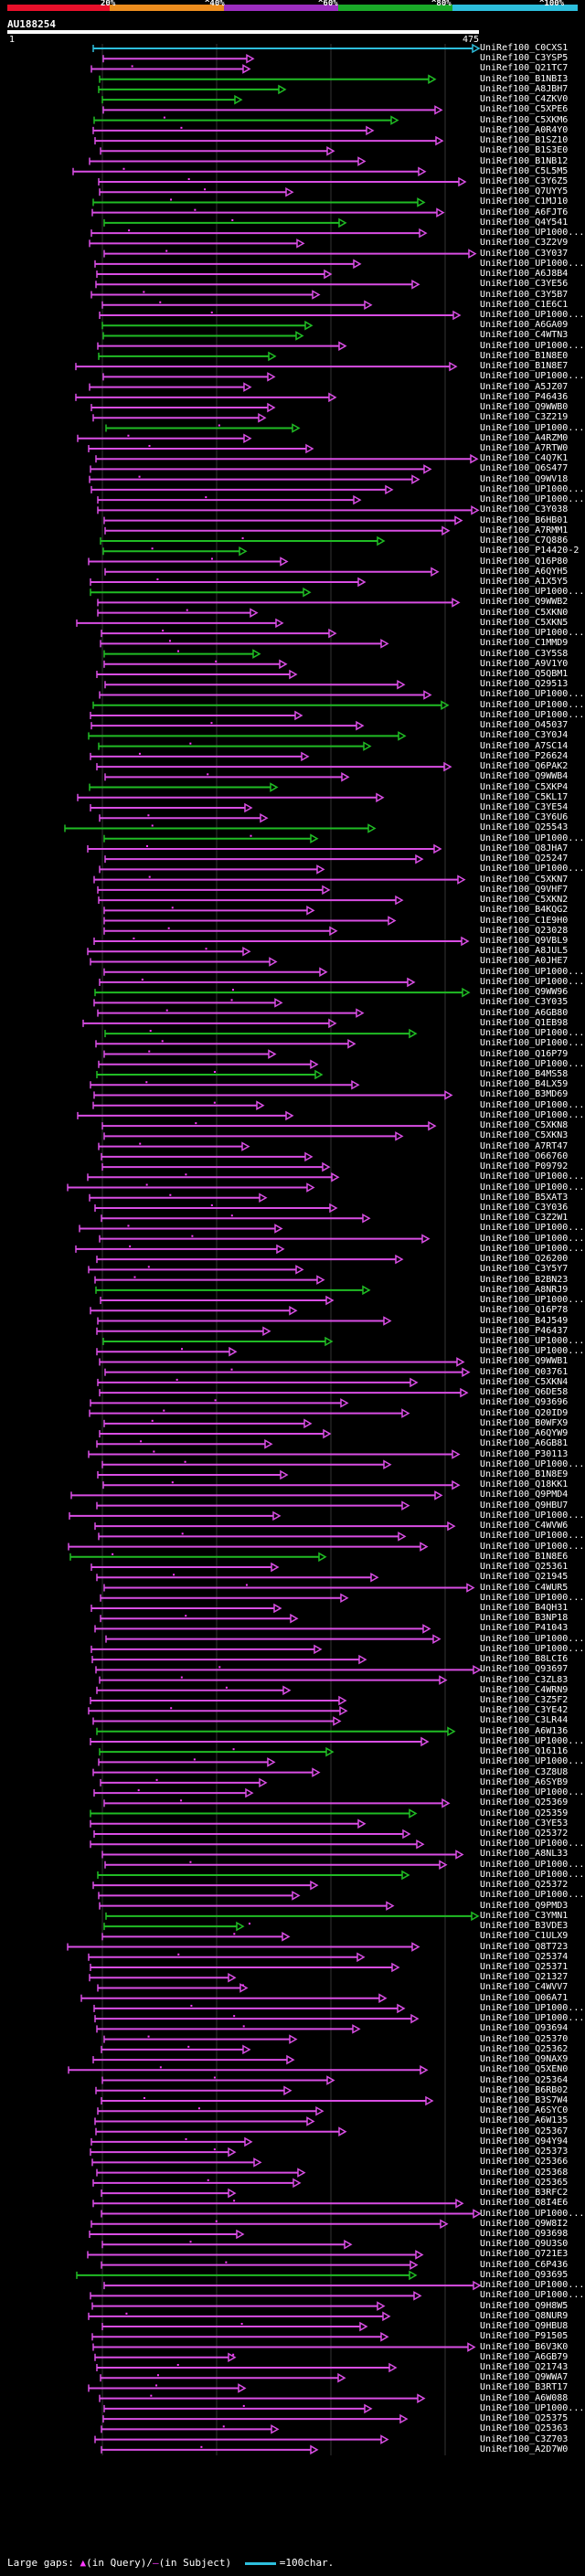 This screenshot has width=585, height=2576. I want to click on hit-label: UniRef100_Q9WW96, so click(524, 992).